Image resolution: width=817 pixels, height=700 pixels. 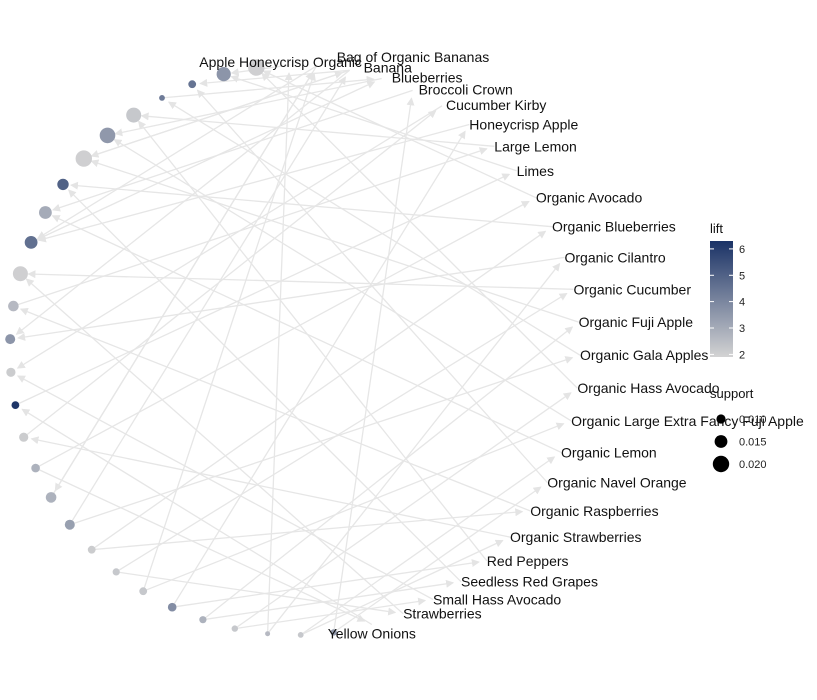 I want to click on support-key-label-2: 0.020, so click(x=753, y=465).